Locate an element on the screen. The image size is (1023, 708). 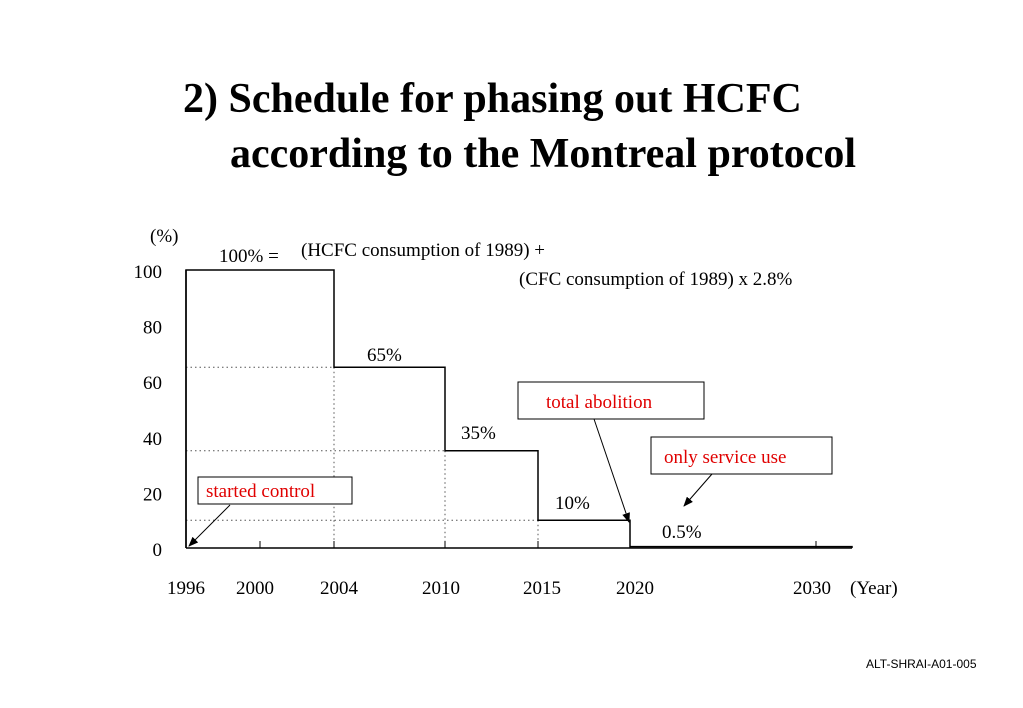
data-label-2010: 35% is located at coordinates (478, 433).